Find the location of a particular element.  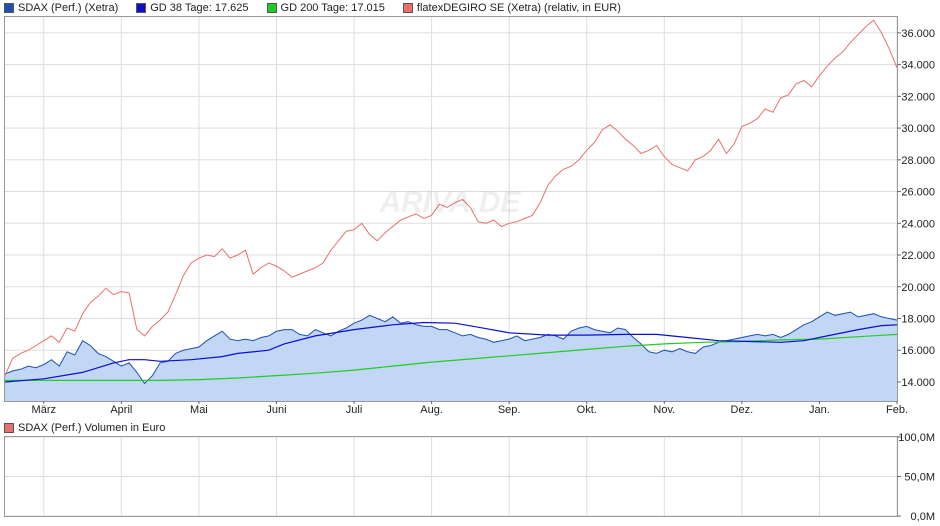

volume-y-tick-label: 50,0M is located at coordinates (919, 478).